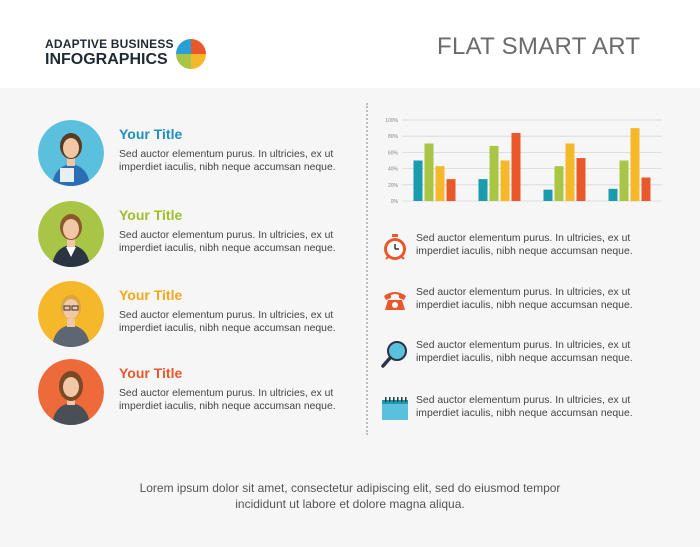 The width and height of the screenshot is (700, 547). Describe the element at coordinates (151, 373) in the screenshot. I see `row-title-4: Your Title` at that location.